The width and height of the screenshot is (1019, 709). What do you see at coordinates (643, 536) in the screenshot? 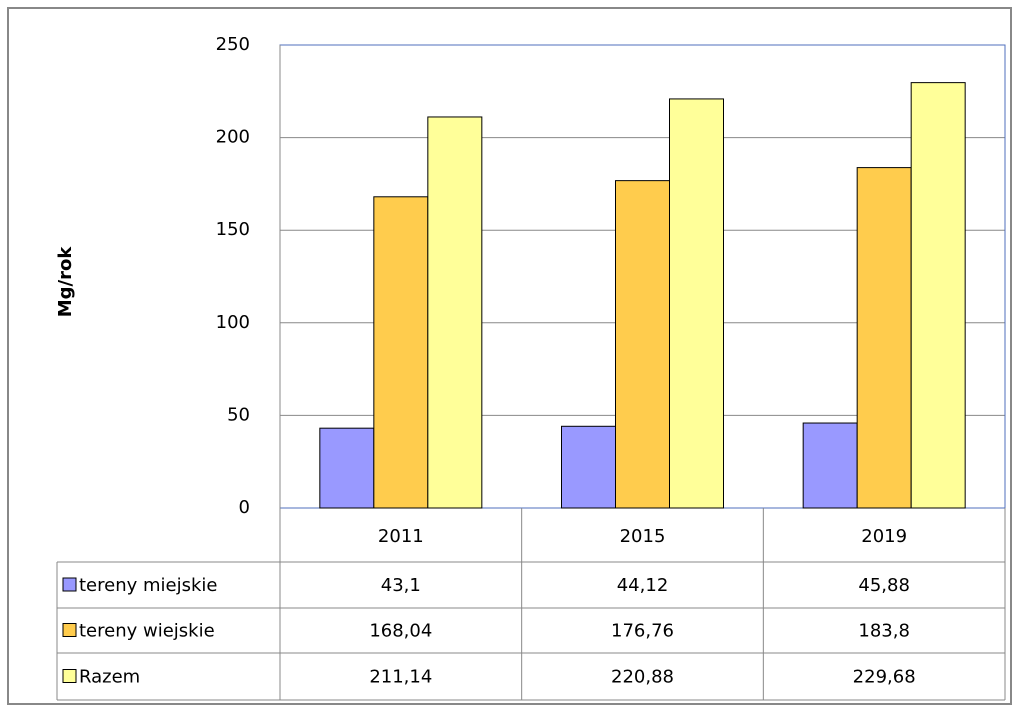
I see `x-tick-label: 2015` at bounding box center [643, 536].